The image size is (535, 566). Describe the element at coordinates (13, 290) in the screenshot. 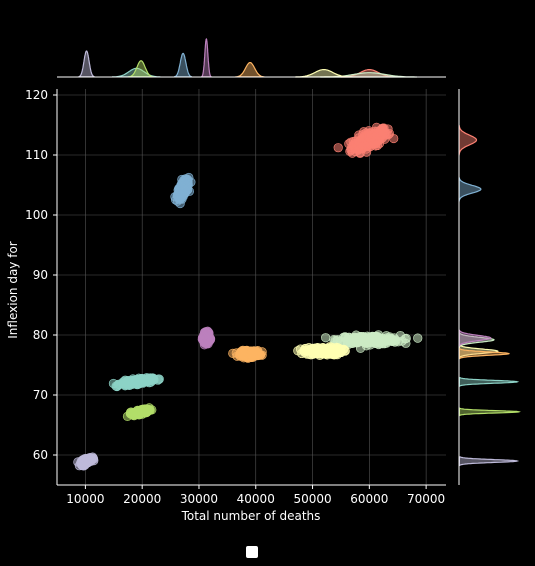

I see `y-axis-label: Inflexion day for` at that location.